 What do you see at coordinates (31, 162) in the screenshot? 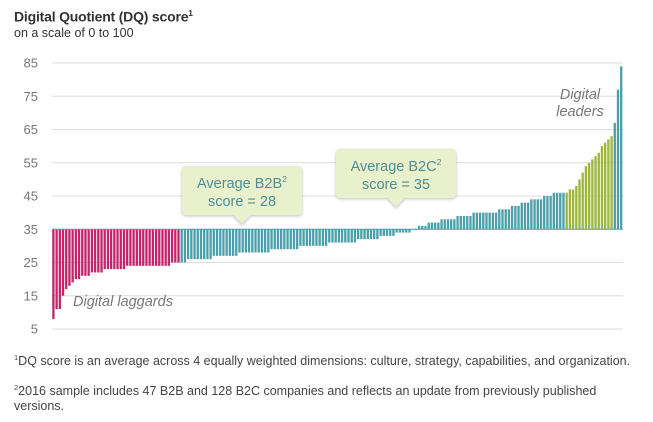
I see `y-tick-label: 55` at bounding box center [31, 162].